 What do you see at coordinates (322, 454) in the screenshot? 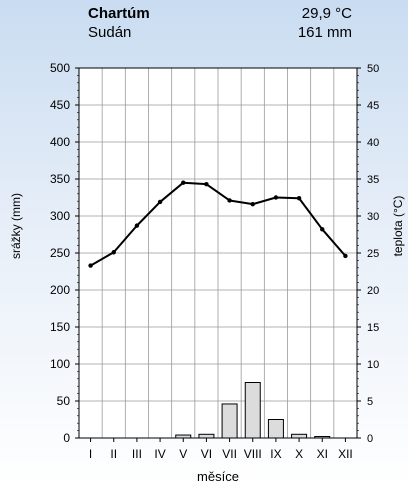
I see `x-tick-label: XI` at bounding box center [322, 454].